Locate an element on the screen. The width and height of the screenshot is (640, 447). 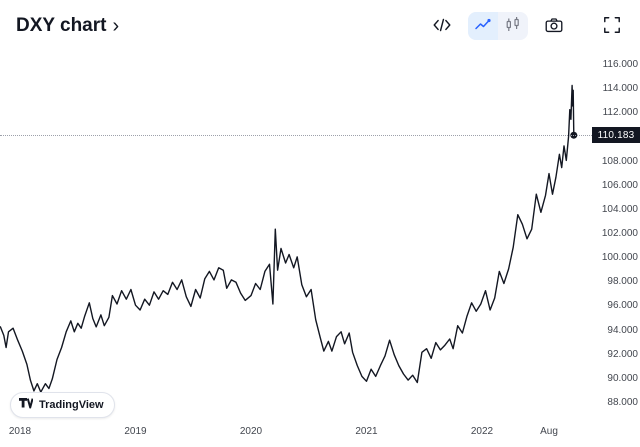
tradingview-logo-link: TradingView is located at coordinates (62, 405).